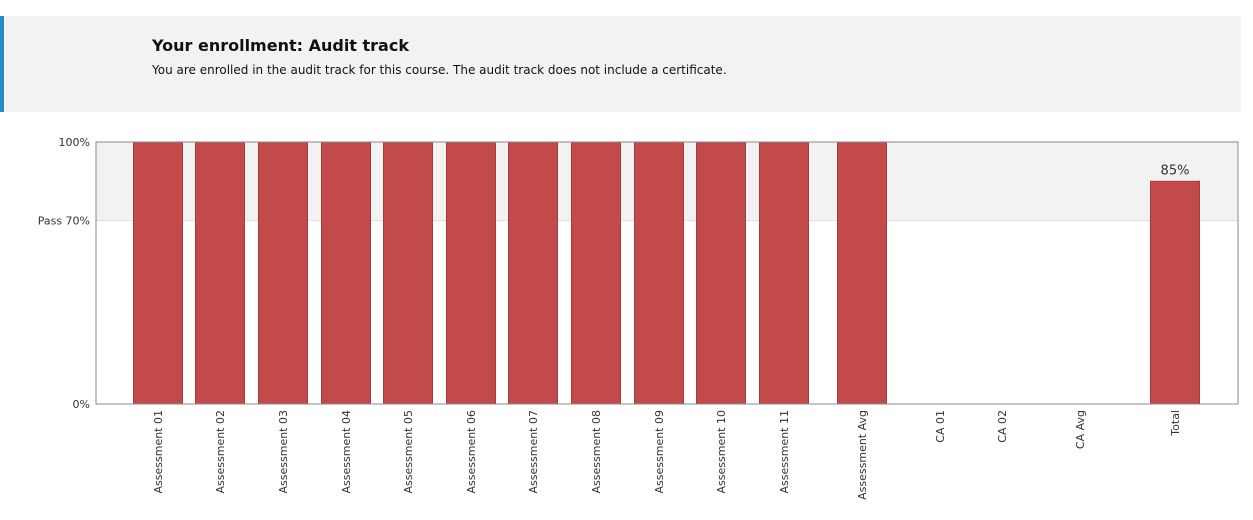  Describe the element at coordinates (158, 451) in the screenshot. I see `x-tick-label: Assessment 01` at that location.